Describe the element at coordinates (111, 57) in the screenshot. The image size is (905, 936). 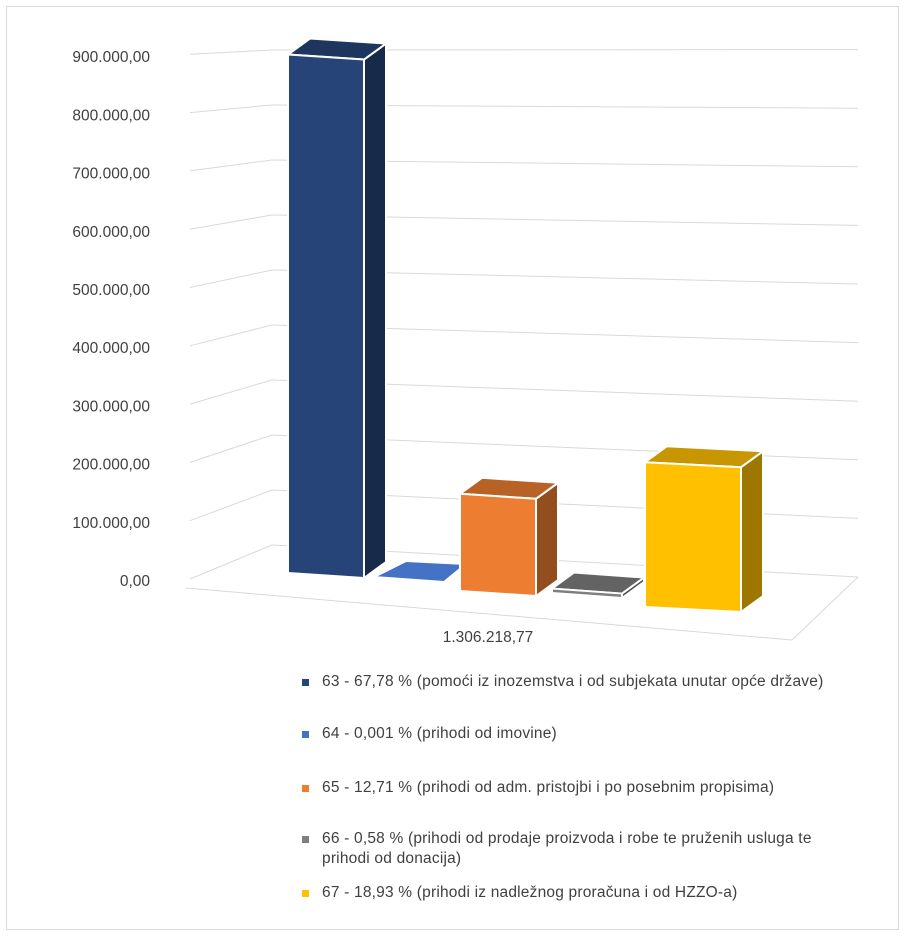
I see `y-tick-label: 900.000,00` at that location.